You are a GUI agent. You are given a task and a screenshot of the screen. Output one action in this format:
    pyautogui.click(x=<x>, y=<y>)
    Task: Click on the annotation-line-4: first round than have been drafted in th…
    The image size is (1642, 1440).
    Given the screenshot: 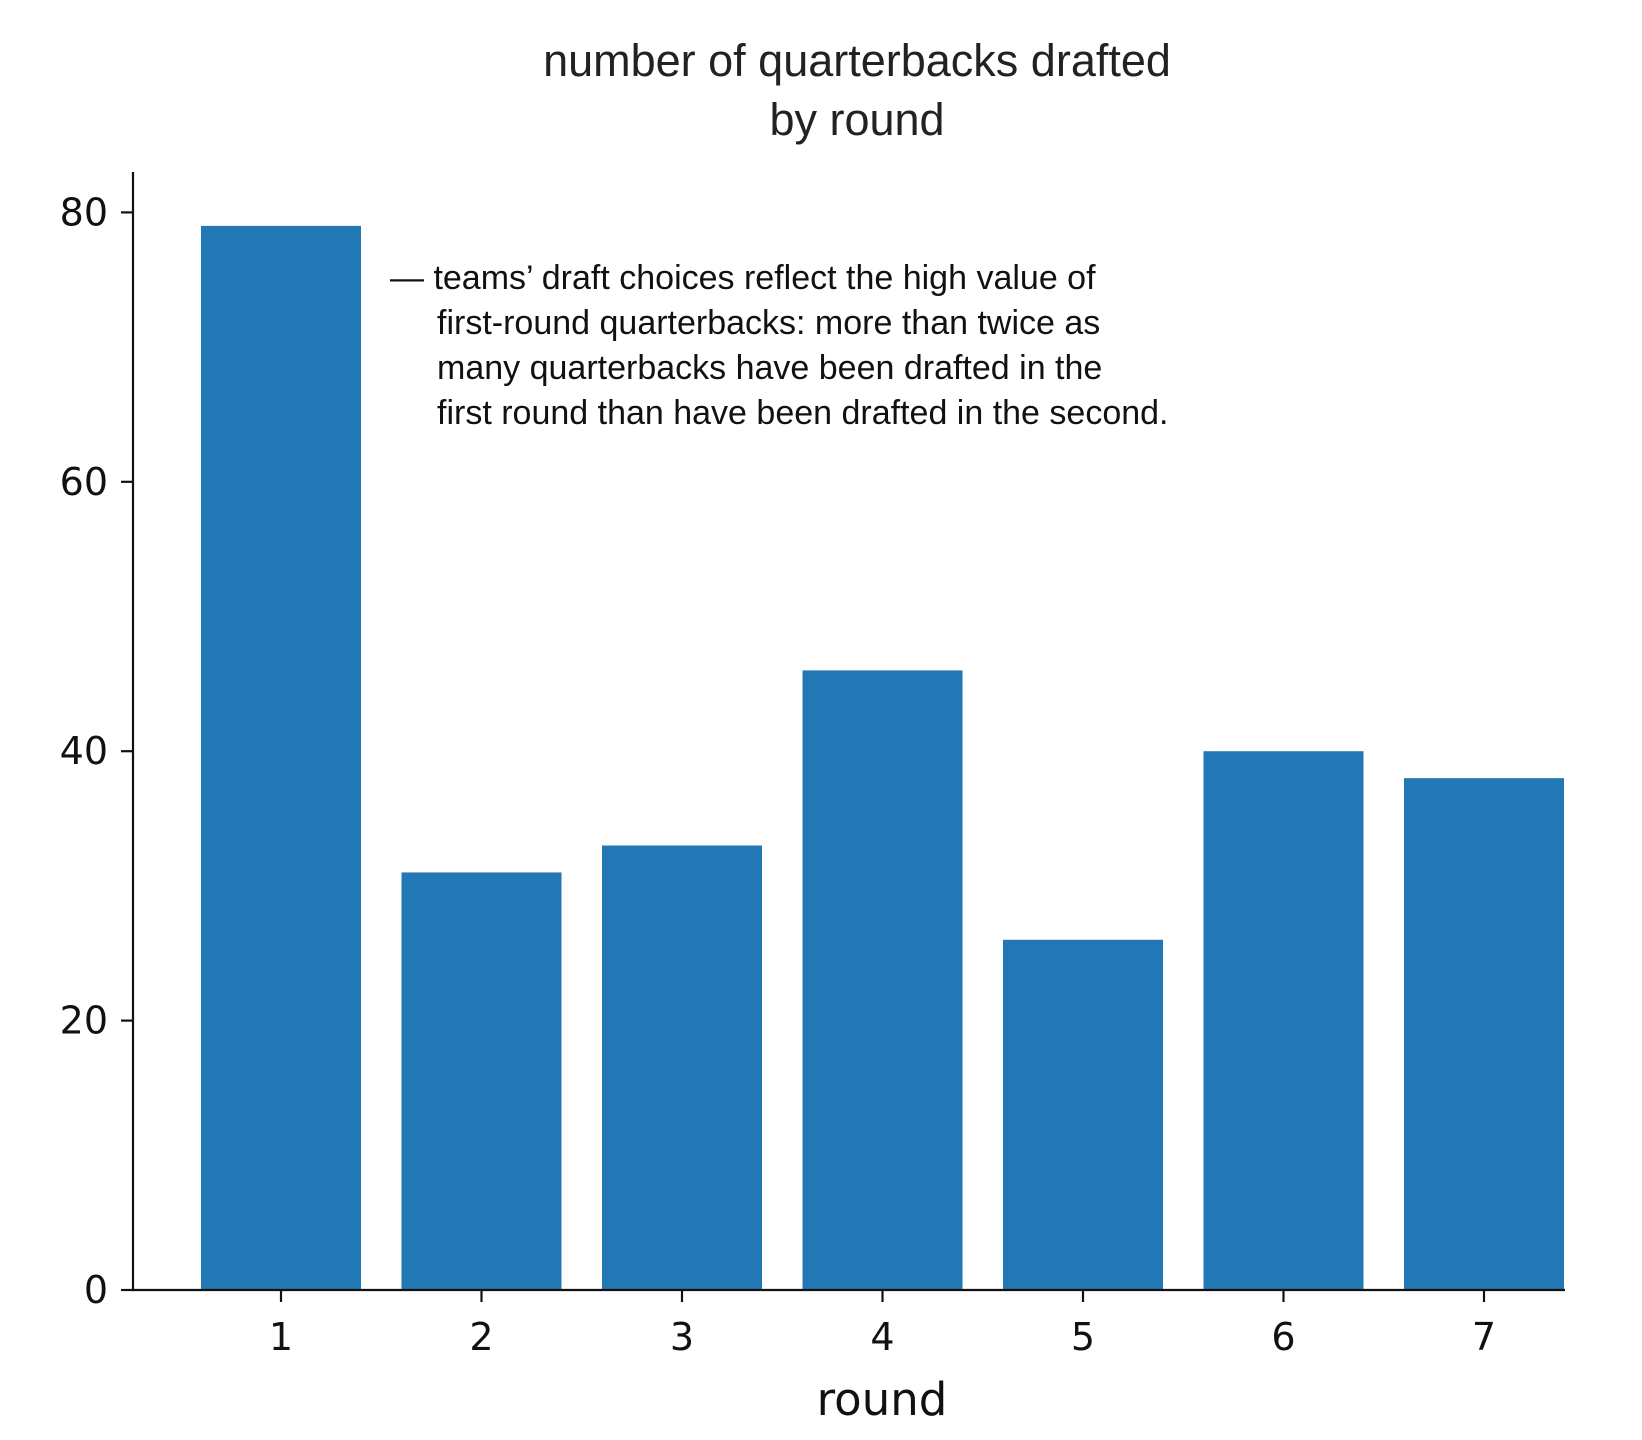 What is the action you would take?
    pyautogui.click(x=803, y=413)
    